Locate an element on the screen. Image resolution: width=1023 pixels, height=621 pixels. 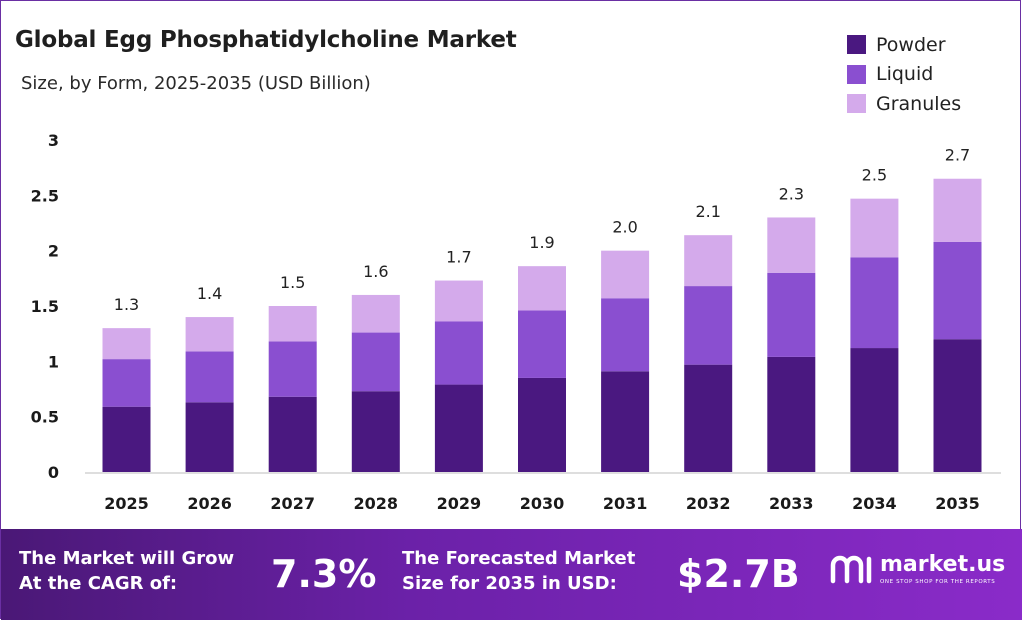
bar-total-label: 1.3 is located at coordinates (126, 304).